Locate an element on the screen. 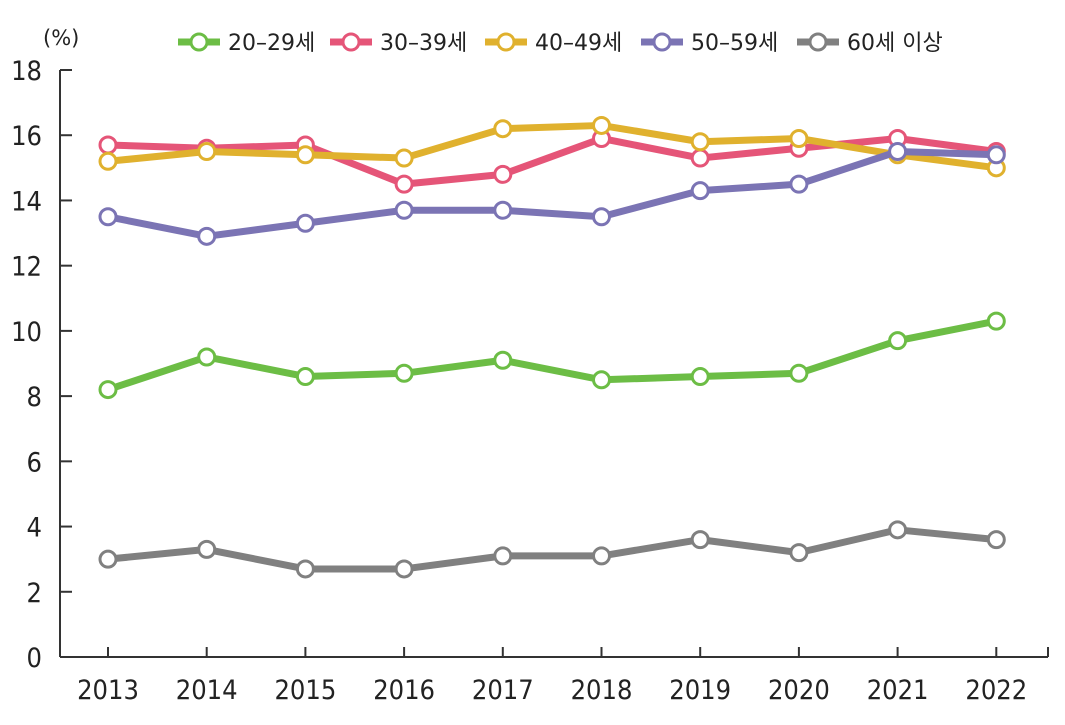 This screenshot has height=725, width=1065. y-tick-label: 18 is located at coordinates (26, 71).